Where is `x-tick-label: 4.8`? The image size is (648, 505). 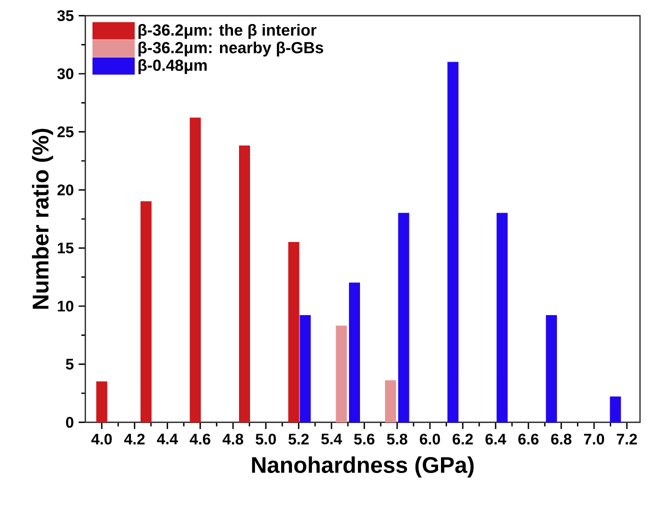
x-tick-label: 4.8 is located at coordinates (233, 439).